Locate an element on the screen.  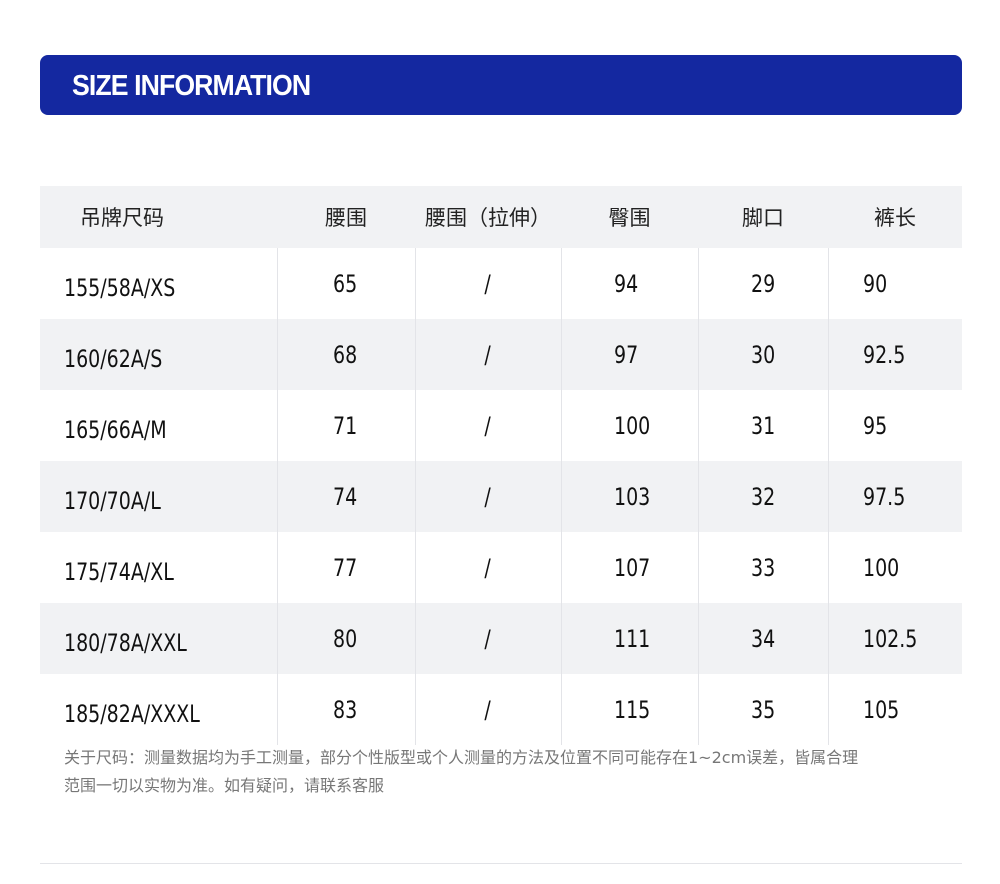
header-tag-size: 吊牌尺码 is located at coordinates (158, 217).